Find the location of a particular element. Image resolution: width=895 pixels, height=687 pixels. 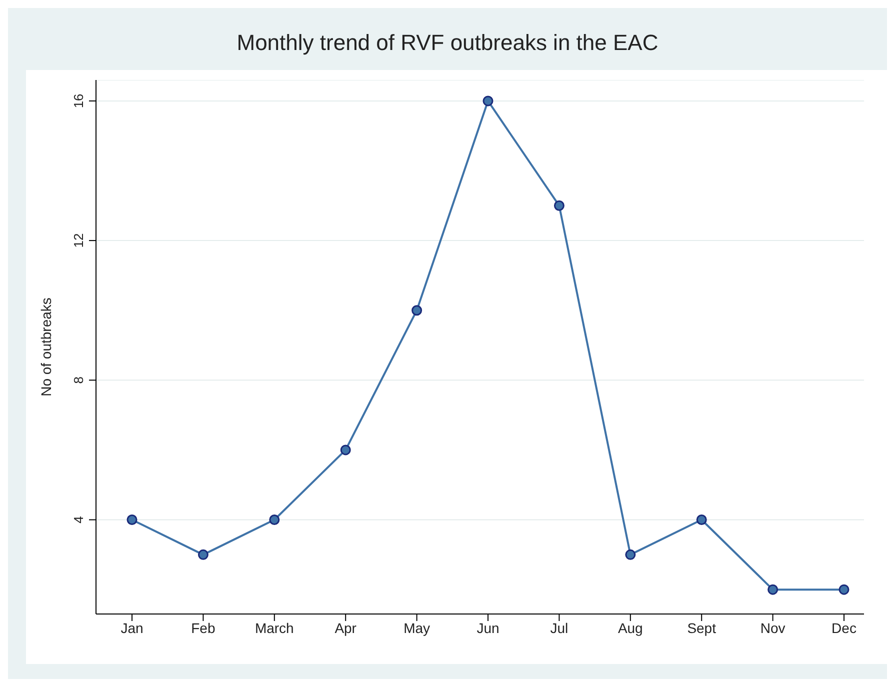

x-tick-label: Feb is located at coordinates (203, 628).